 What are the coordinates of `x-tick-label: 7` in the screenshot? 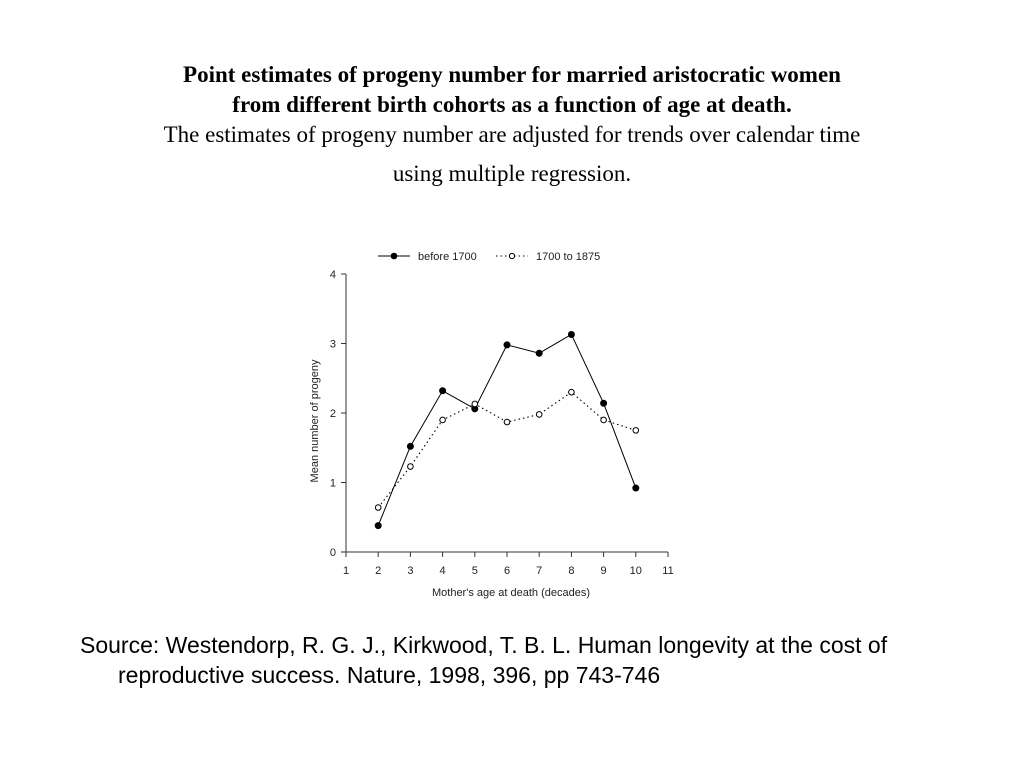 It's located at (539, 571).